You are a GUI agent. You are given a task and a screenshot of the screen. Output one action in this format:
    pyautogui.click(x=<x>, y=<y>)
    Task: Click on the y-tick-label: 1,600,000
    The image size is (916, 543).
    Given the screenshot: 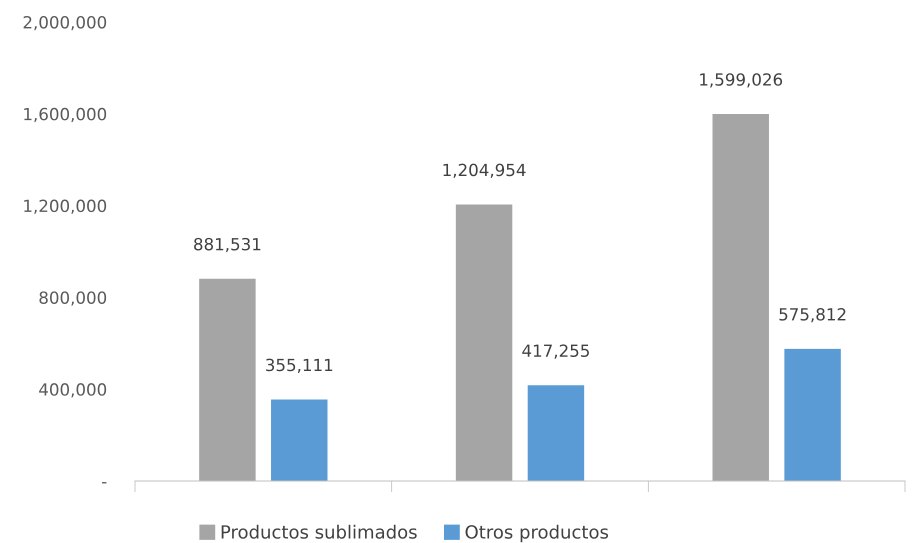 What is the action you would take?
    pyautogui.click(x=65, y=115)
    